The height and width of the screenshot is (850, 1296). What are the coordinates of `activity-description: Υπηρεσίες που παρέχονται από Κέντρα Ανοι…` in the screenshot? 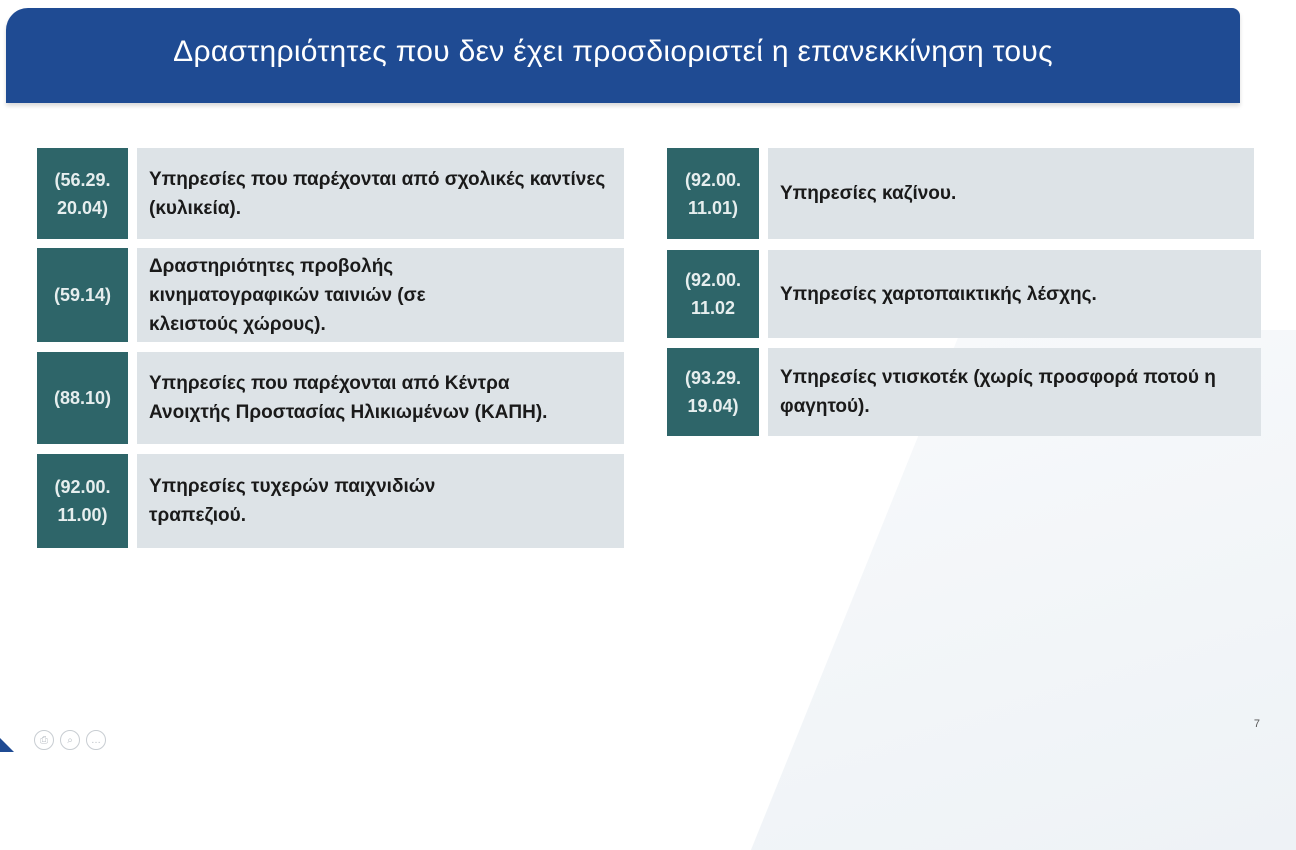 It's located at (380, 398).